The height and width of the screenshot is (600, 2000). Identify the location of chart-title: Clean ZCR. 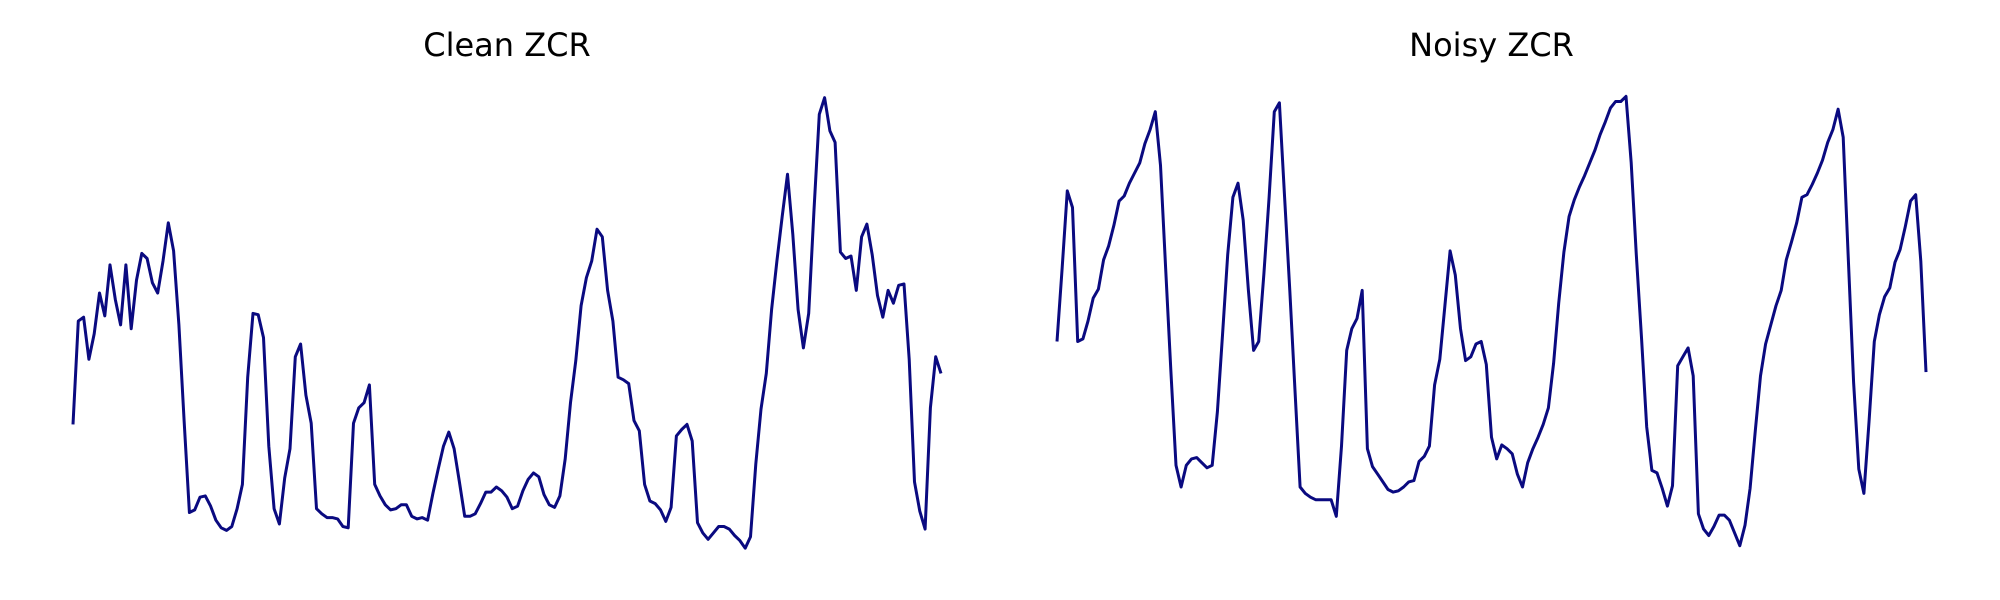
(506, 45).